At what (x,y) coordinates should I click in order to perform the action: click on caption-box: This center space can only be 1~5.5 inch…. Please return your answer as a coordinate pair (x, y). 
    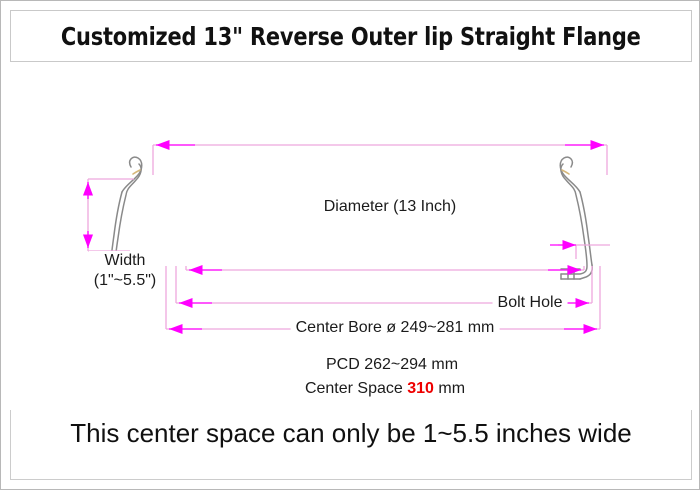
    Looking at the image, I should click on (351, 445).